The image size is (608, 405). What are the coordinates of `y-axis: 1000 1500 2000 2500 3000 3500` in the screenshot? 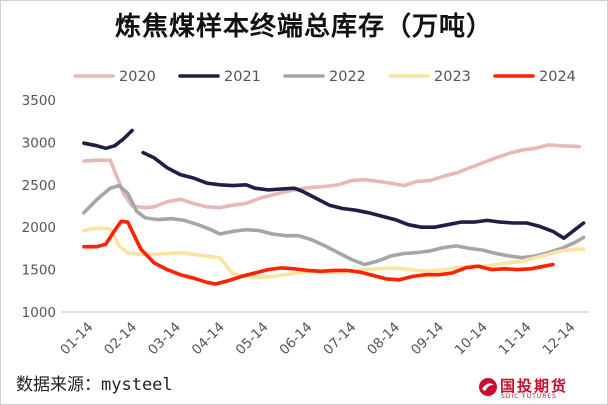 It's located at (39, 207).